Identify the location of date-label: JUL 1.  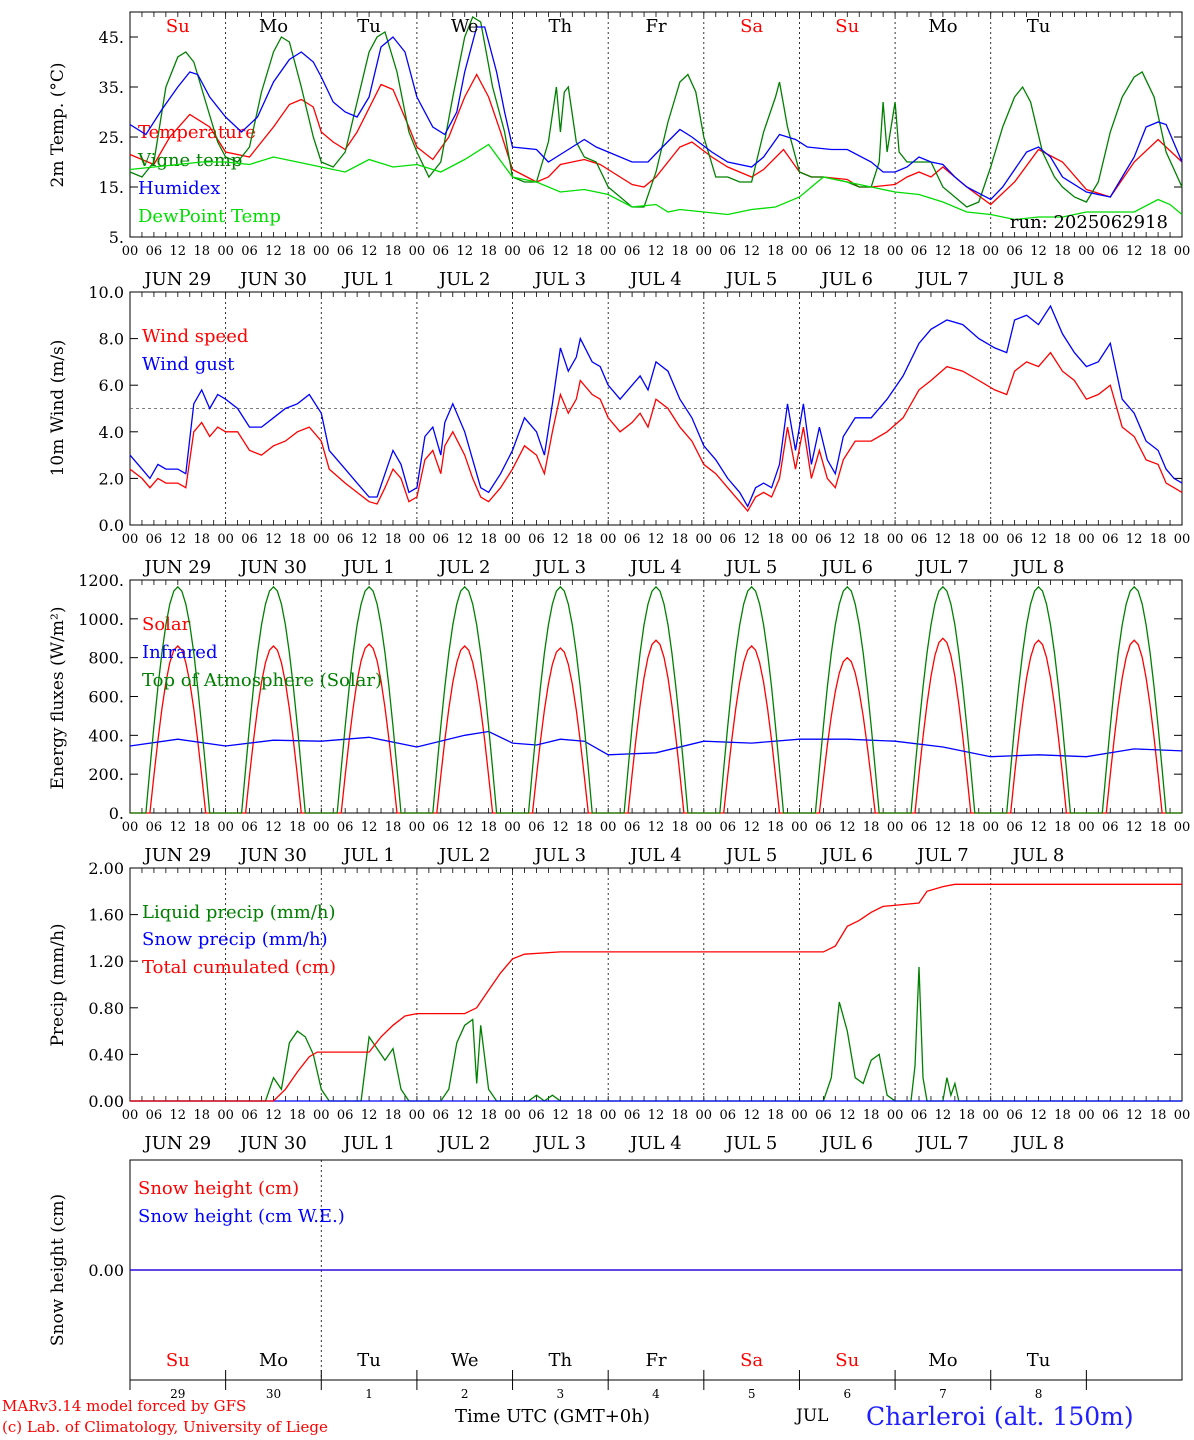
(368, 279).